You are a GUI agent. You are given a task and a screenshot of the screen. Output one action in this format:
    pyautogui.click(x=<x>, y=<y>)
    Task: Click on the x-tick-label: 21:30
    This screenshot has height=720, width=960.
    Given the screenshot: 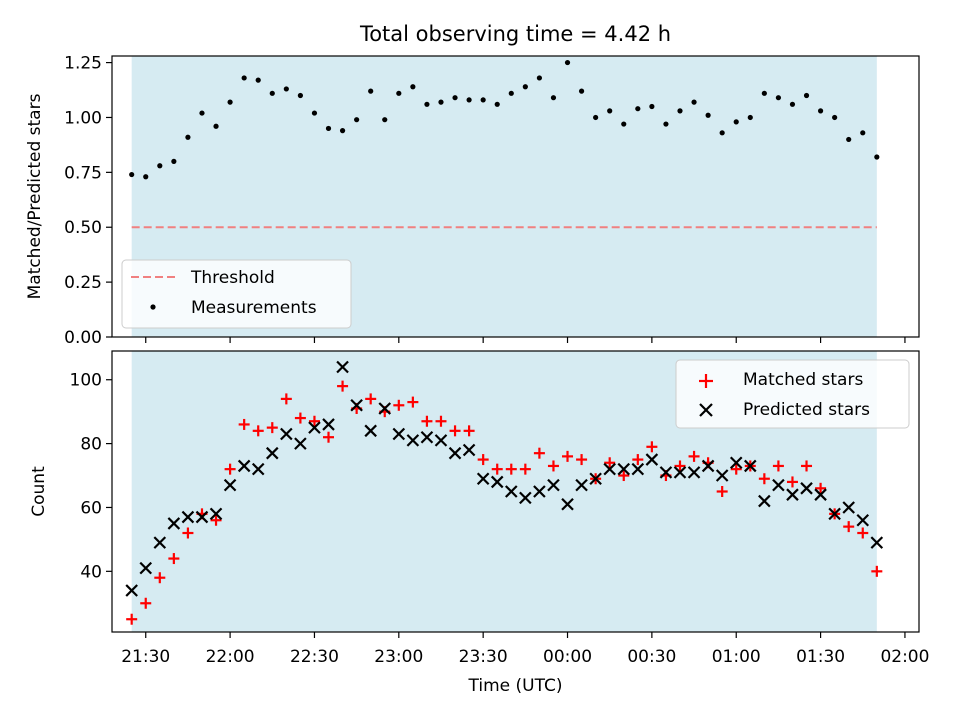 What is the action you would take?
    pyautogui.click(x=145, y=657)
    